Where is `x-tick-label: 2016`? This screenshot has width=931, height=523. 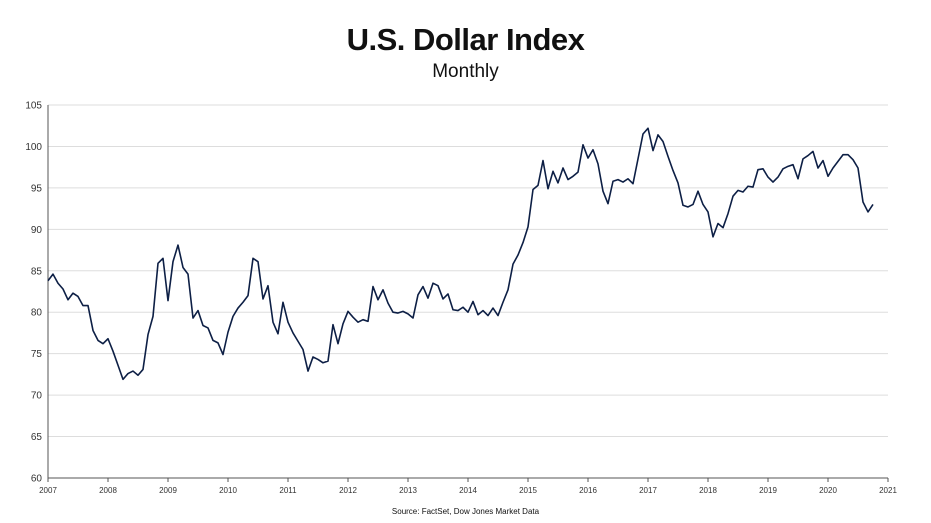
x-tick-label: 2016 is located at coordinates (588, 490).